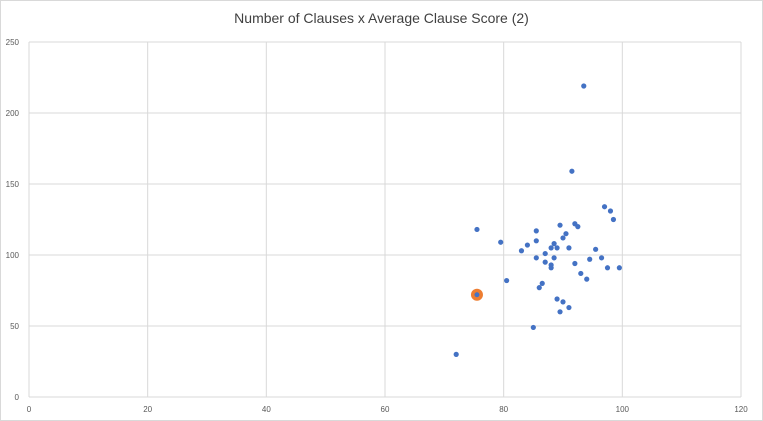 This screenshot has width=763, height=421. Describe the element at coordinates (13, 42) in the screenshot. I see `y-tick-label: 250` at that location.